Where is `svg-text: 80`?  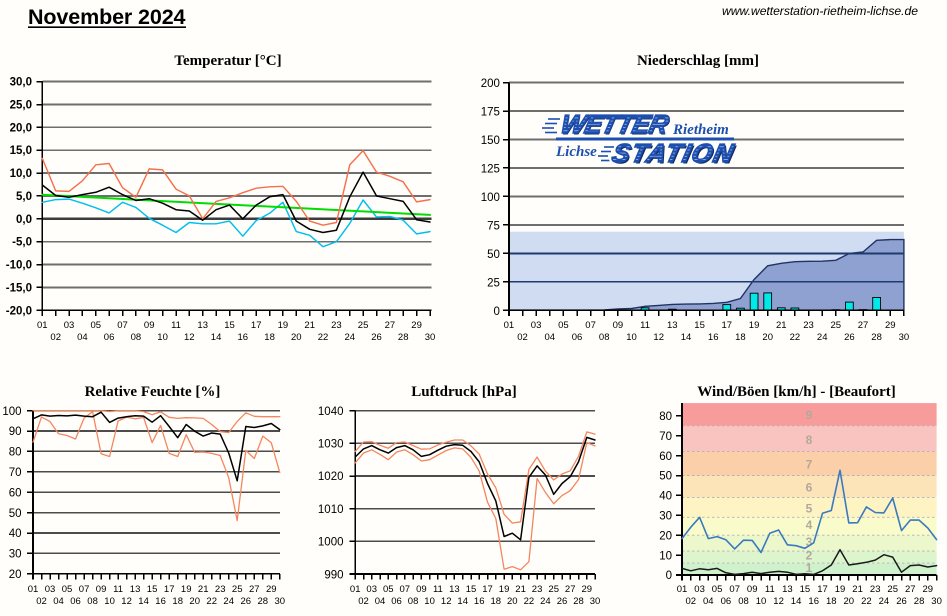 svg-text: 80 is located at coordinates (665, 417).